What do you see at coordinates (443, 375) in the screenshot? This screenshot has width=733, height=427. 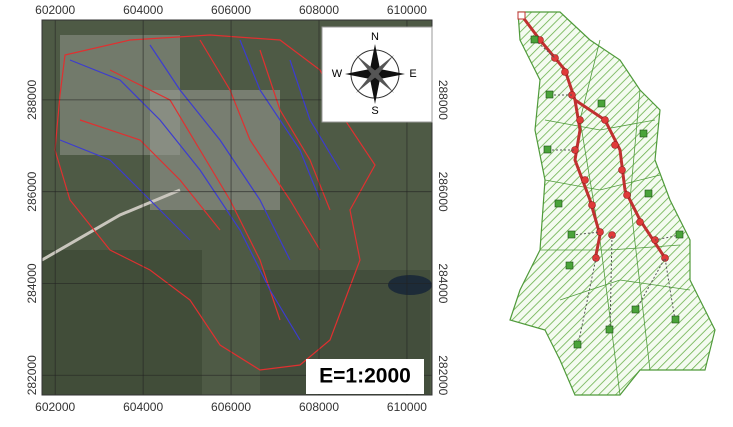 I see `y-tick-label-right: 282000` at bounding box center [443, 375].